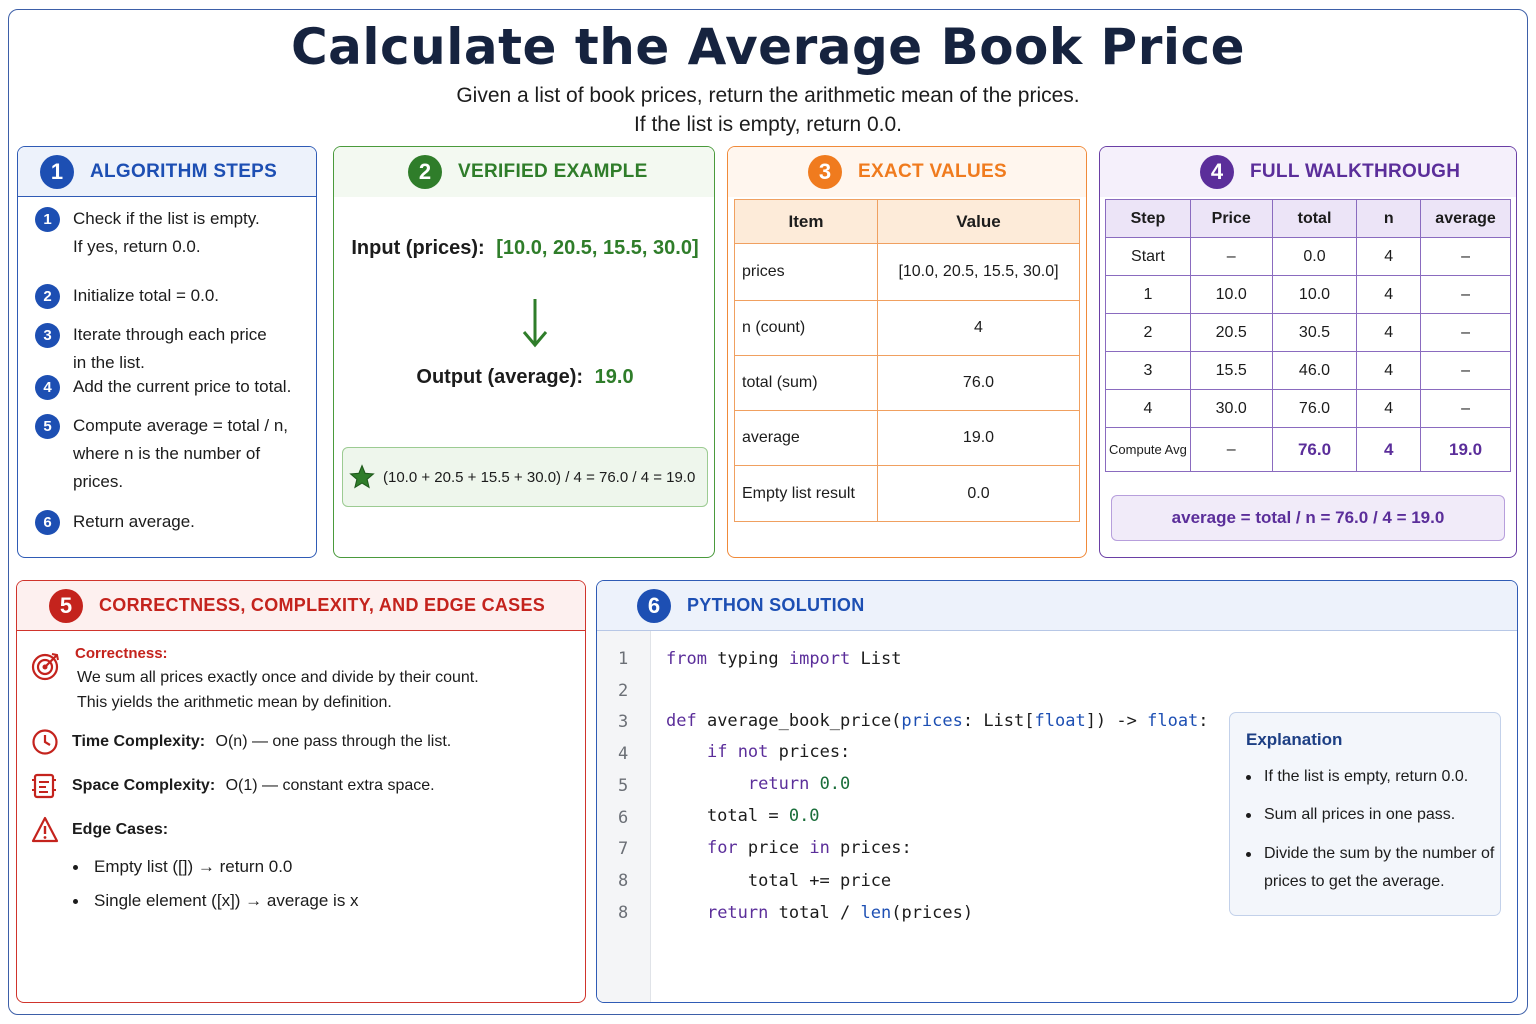  Describe the element at coordinates (216, 901) in the screenshot. I see `edge-case-item: Single element ([x]) → average is x` at that location.